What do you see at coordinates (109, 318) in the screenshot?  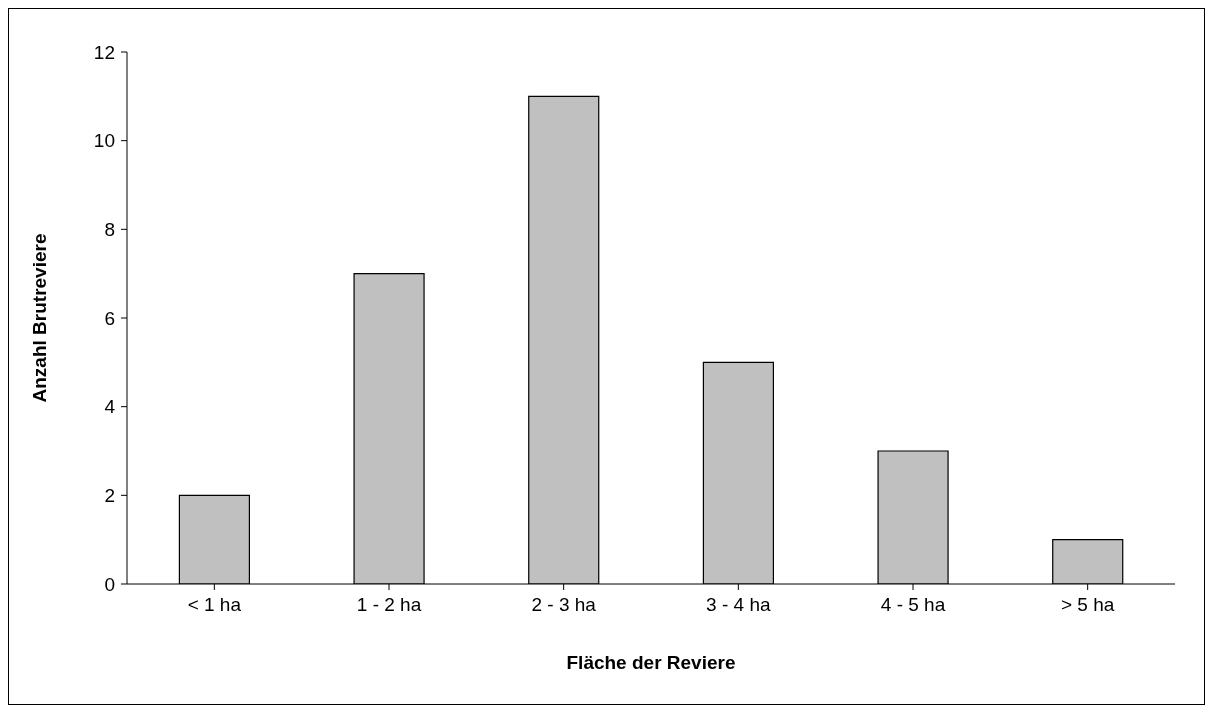 I see `y-tick-label: 6` at bounding box center [109, 318].